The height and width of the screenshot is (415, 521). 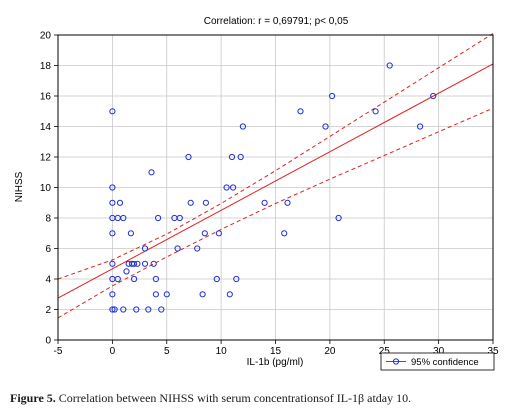 I want to click on legend-label: 95% confidence, so click(x=445, y=362).